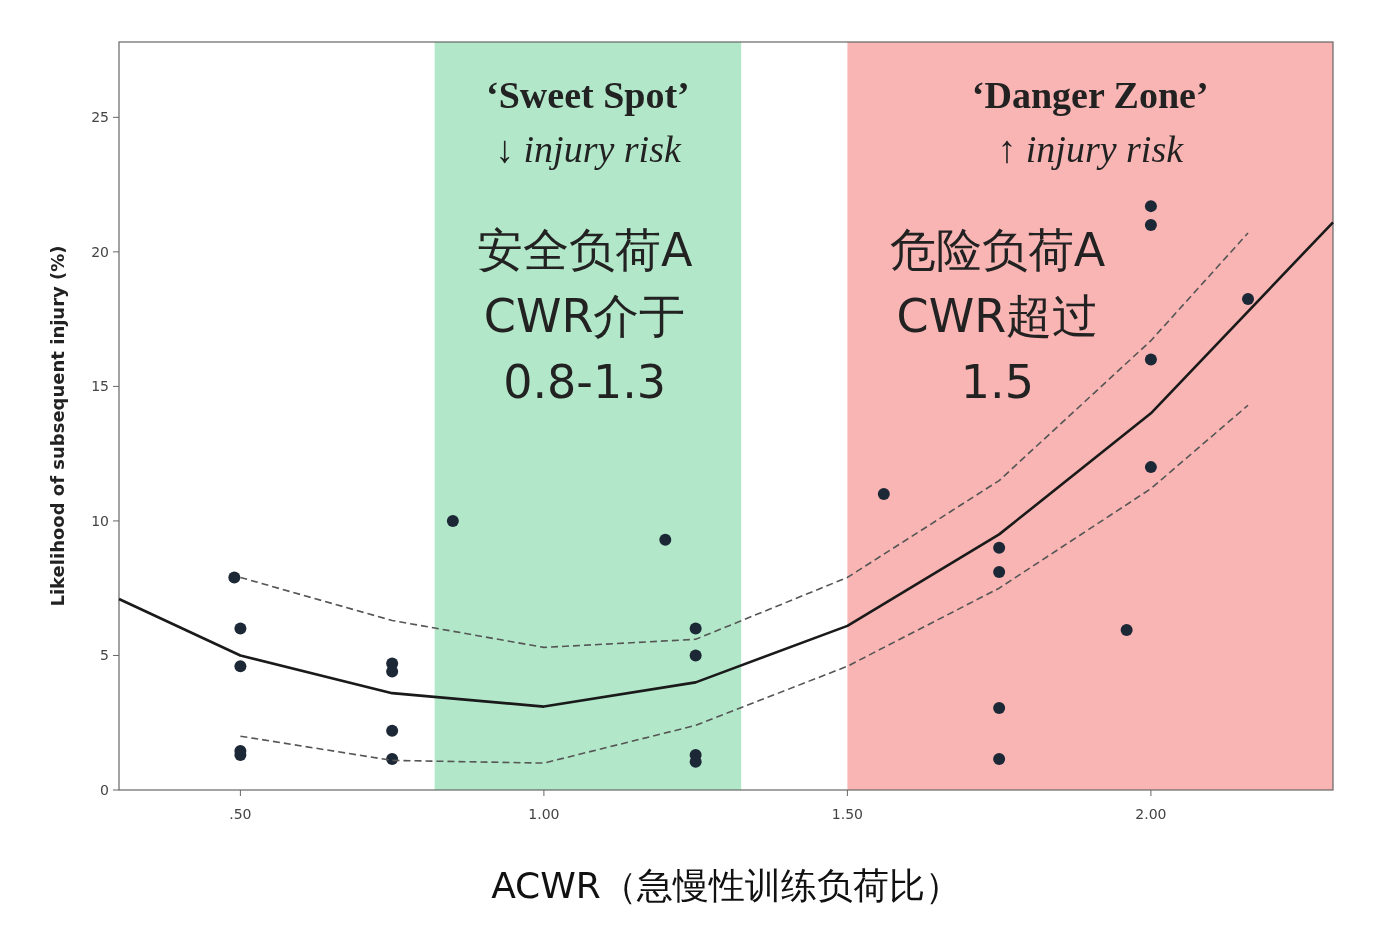 This screenshot has width=1382, height=948. What do you see at coordinates (1090, 95) in the screenshot?
I see `band-label: ‘Danger Zone’` at bounding box center [1090, 95].